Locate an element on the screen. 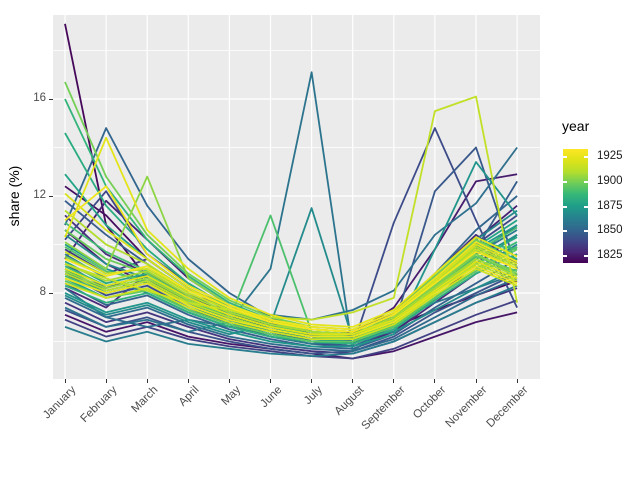  series-line-1926 is located at coordinates (291, 301).